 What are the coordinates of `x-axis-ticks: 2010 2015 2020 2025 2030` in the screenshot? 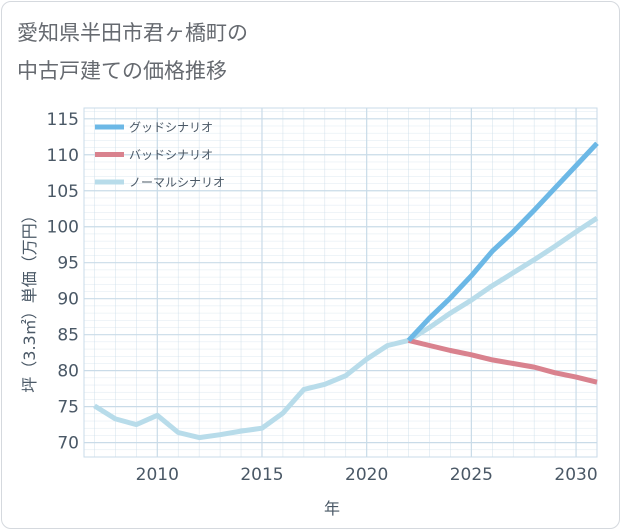 It's located at (367, 475).